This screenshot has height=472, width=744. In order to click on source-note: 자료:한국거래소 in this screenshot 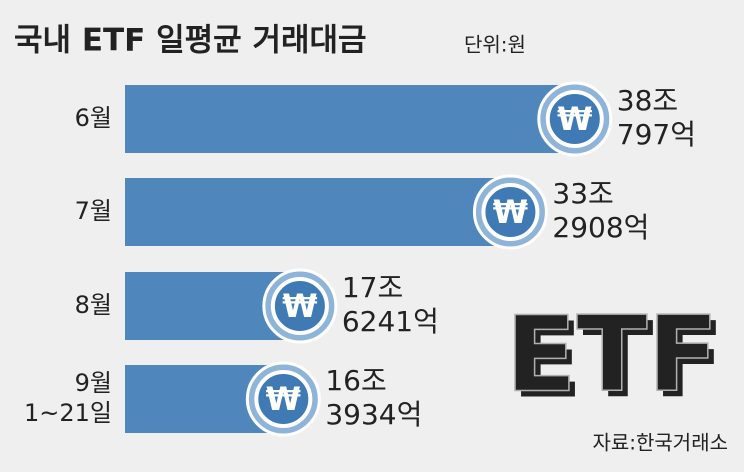, I will do `click(660, 443)`.